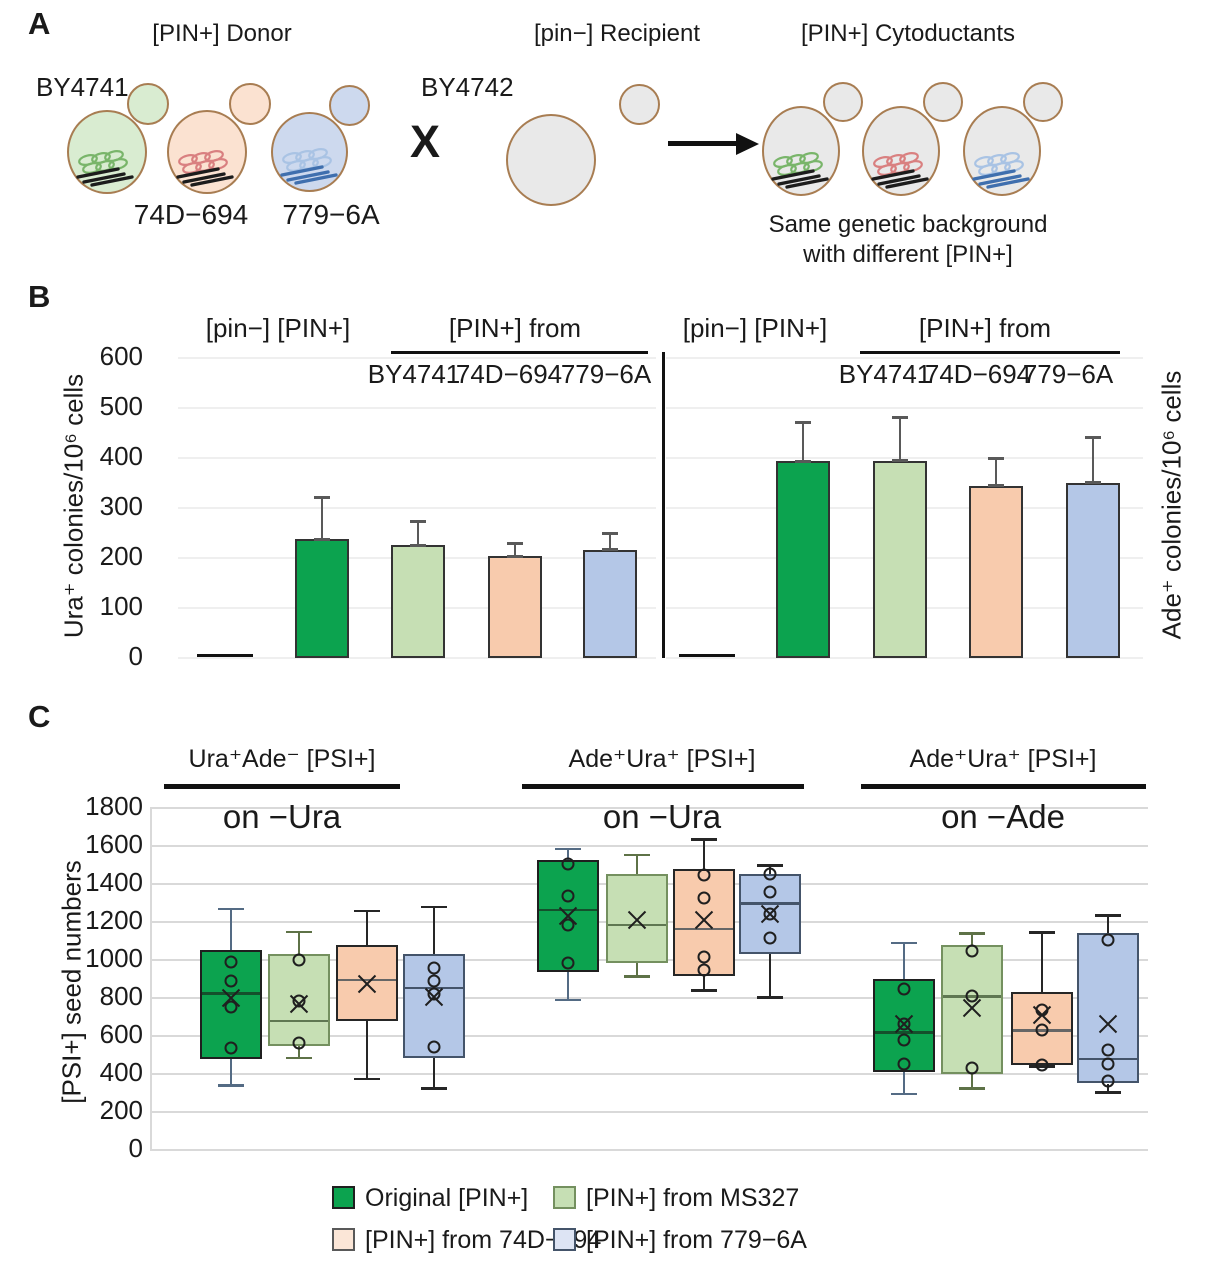  I want to click on y-tick-label-b: 200, so click(121, 555).